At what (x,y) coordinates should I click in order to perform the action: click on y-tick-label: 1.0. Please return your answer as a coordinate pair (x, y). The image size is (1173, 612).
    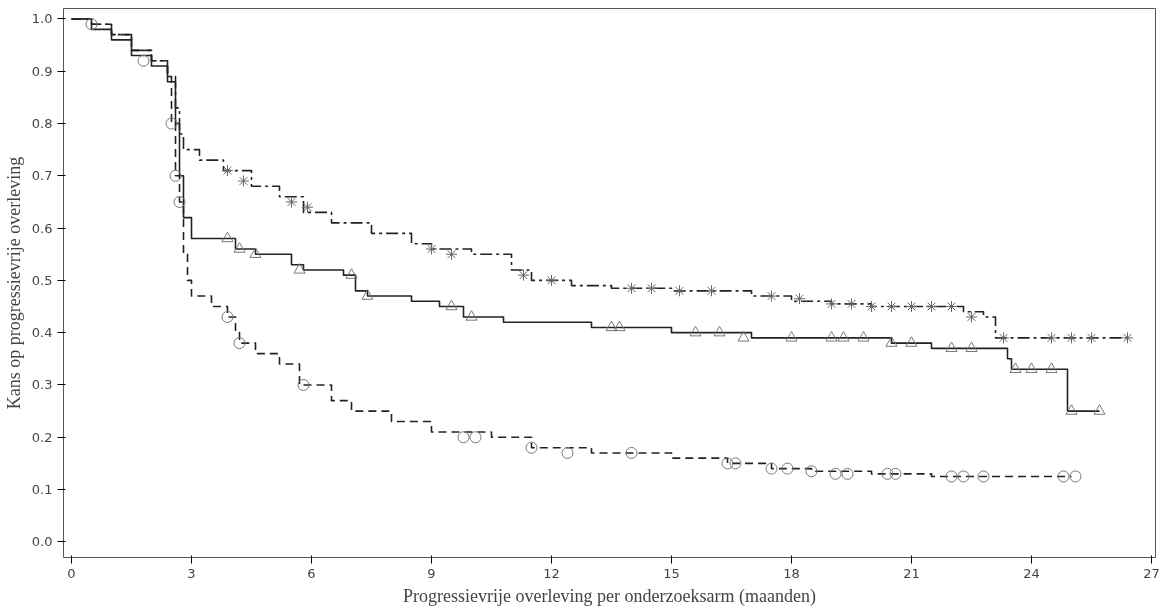
    Looking at the image, I should click on (42, 19).